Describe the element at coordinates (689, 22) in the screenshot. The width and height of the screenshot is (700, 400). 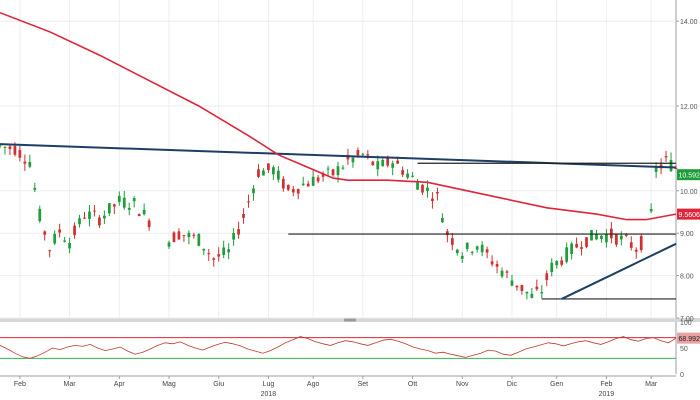
I see `y-tick-label: 14.00` at that location.